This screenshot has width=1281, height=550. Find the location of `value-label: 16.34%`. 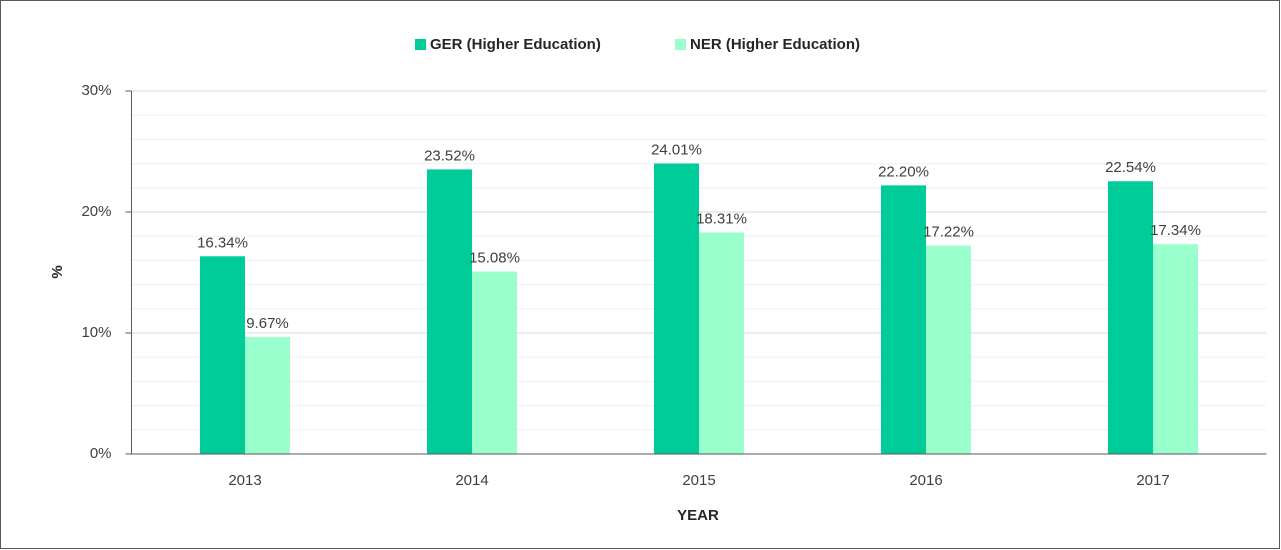

value-label: 16.34% is located at coordinates (222, 242).